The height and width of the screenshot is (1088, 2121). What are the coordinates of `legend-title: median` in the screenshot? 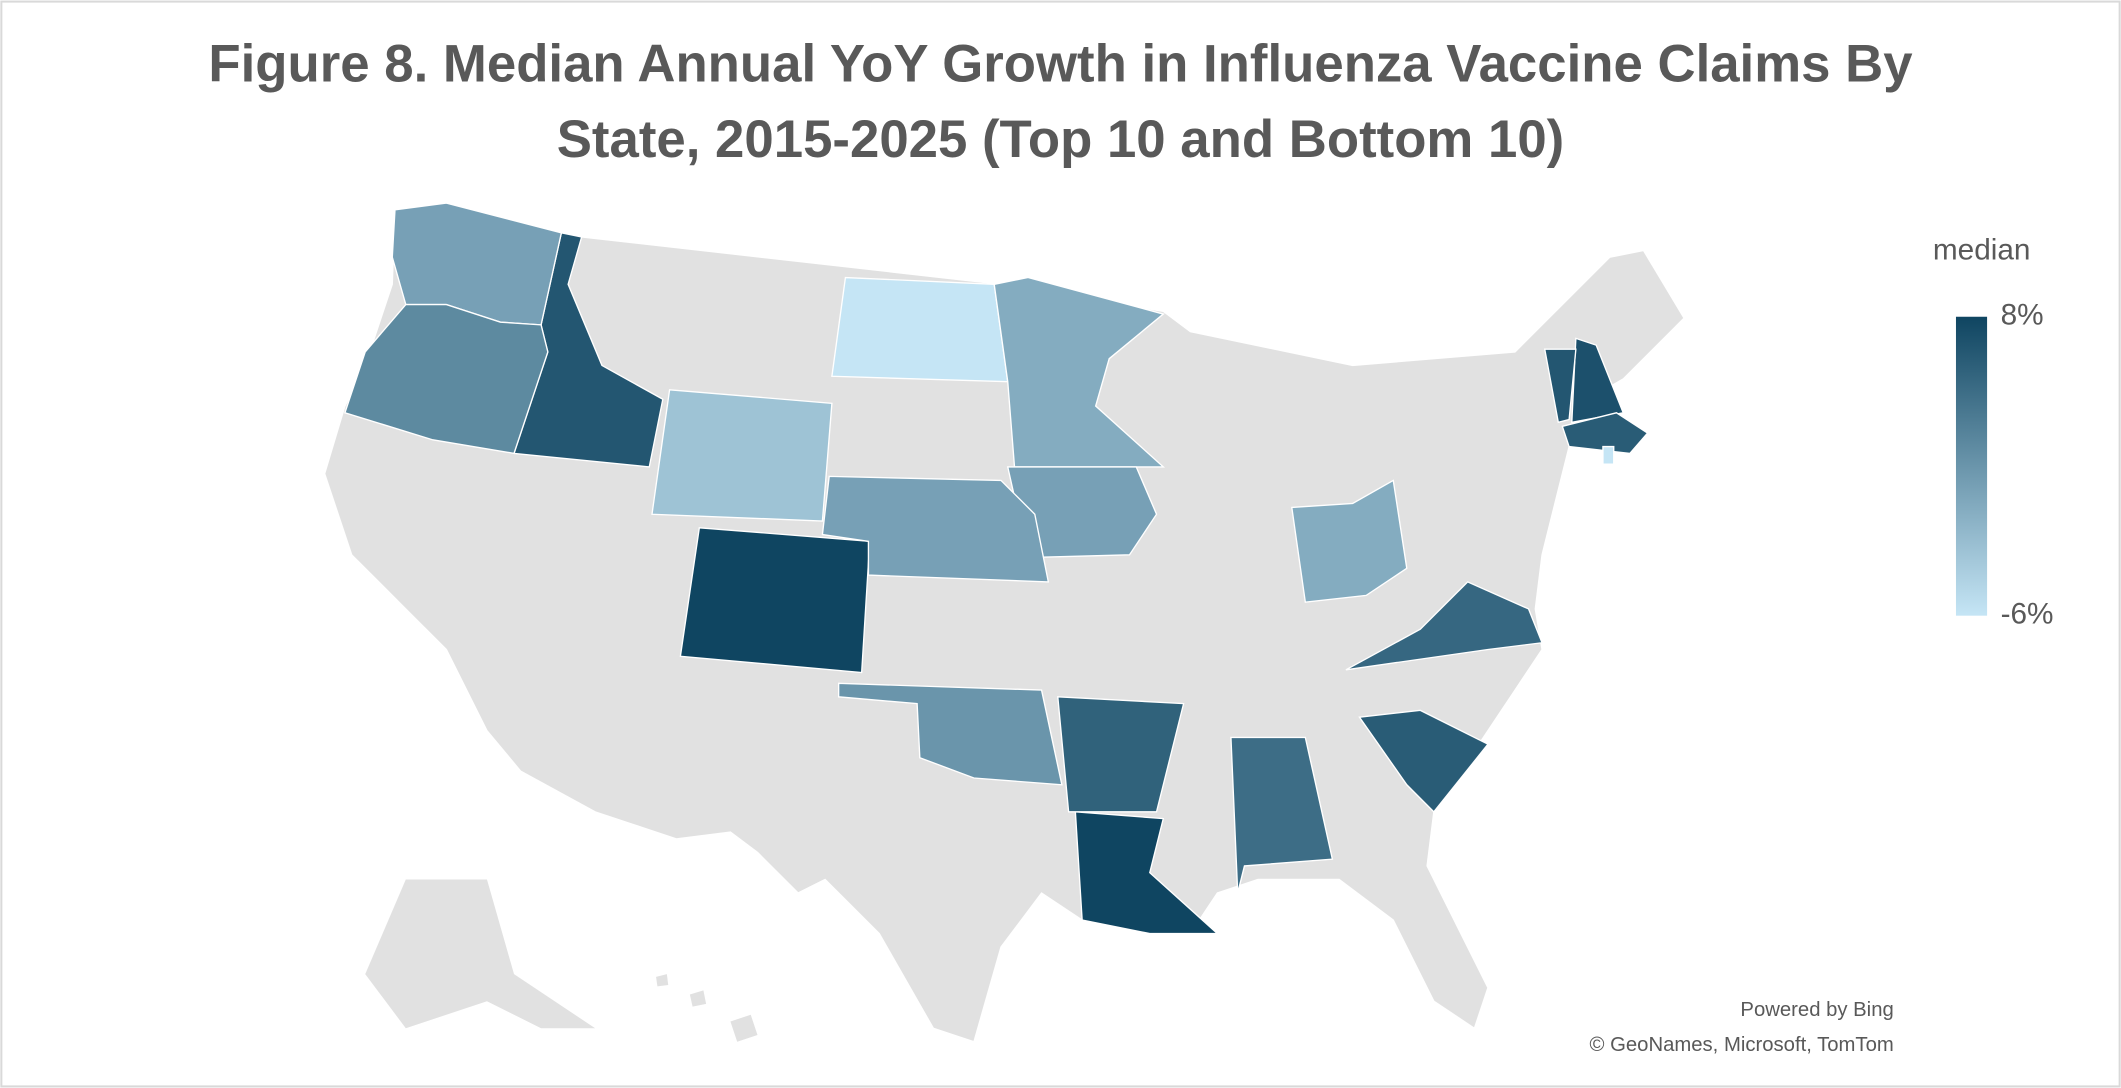 It's located at (1982, 250).